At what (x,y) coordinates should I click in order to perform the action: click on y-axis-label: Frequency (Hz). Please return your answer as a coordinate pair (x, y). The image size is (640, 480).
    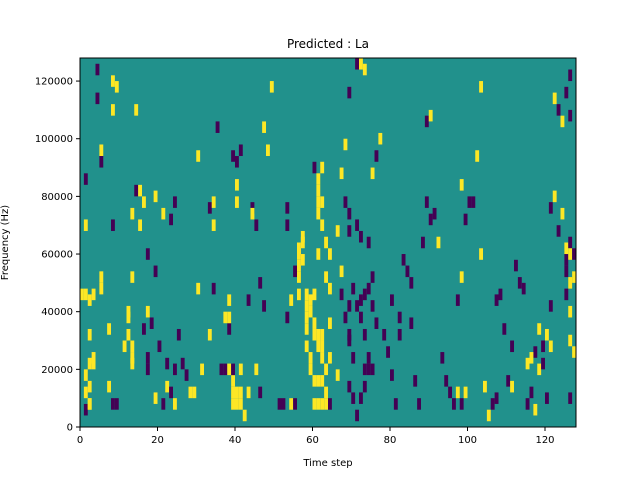
    Looking at the image, I should click on (5, 243).